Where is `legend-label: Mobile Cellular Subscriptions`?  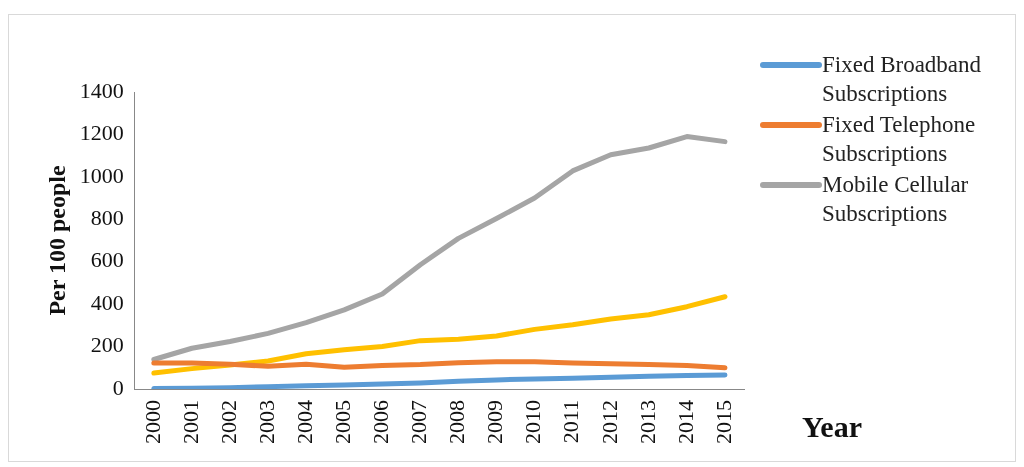
legend-label: Mobile Cellular Subscriptions is located at coordinates (896, 199).